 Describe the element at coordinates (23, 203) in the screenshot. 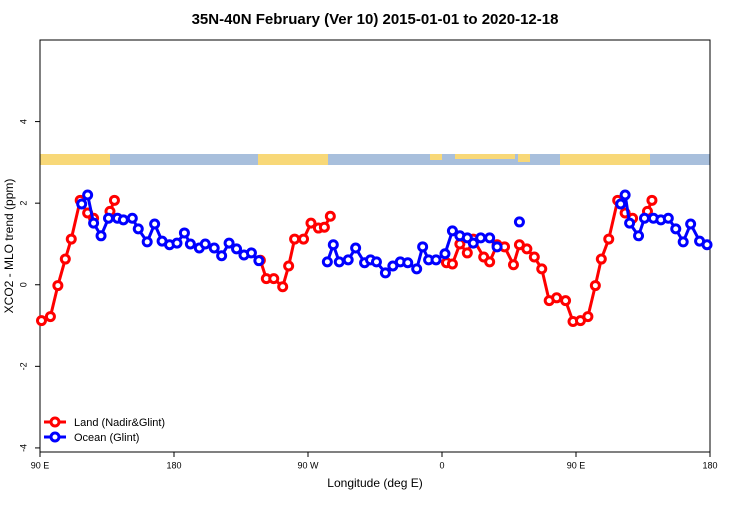

I see `y-tick-label: 2` at that location.